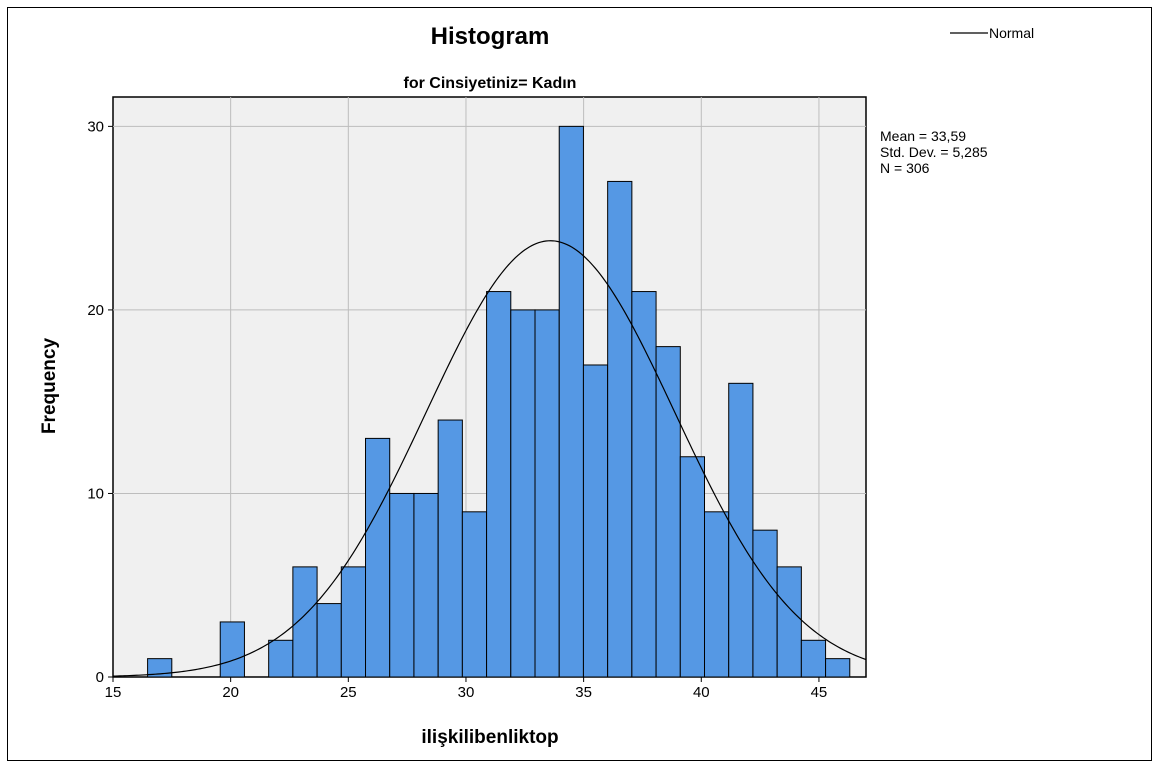 The width and height of the screenshot is (1160, 769). Describe the element at coordinates (113, 692) in the screenshot. I see `x-tick-label: 15` at that location.